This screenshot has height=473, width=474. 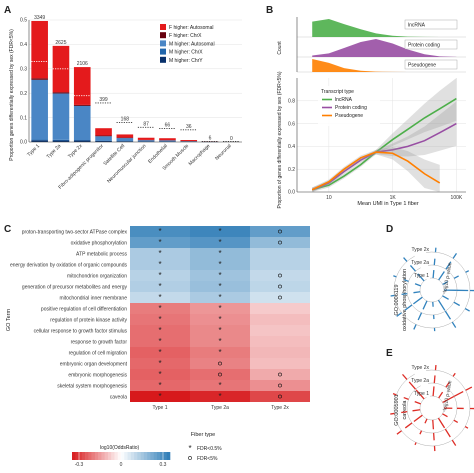 I want to click on a-legend-label: F higher: ChrX, so click(x=185, y=36).